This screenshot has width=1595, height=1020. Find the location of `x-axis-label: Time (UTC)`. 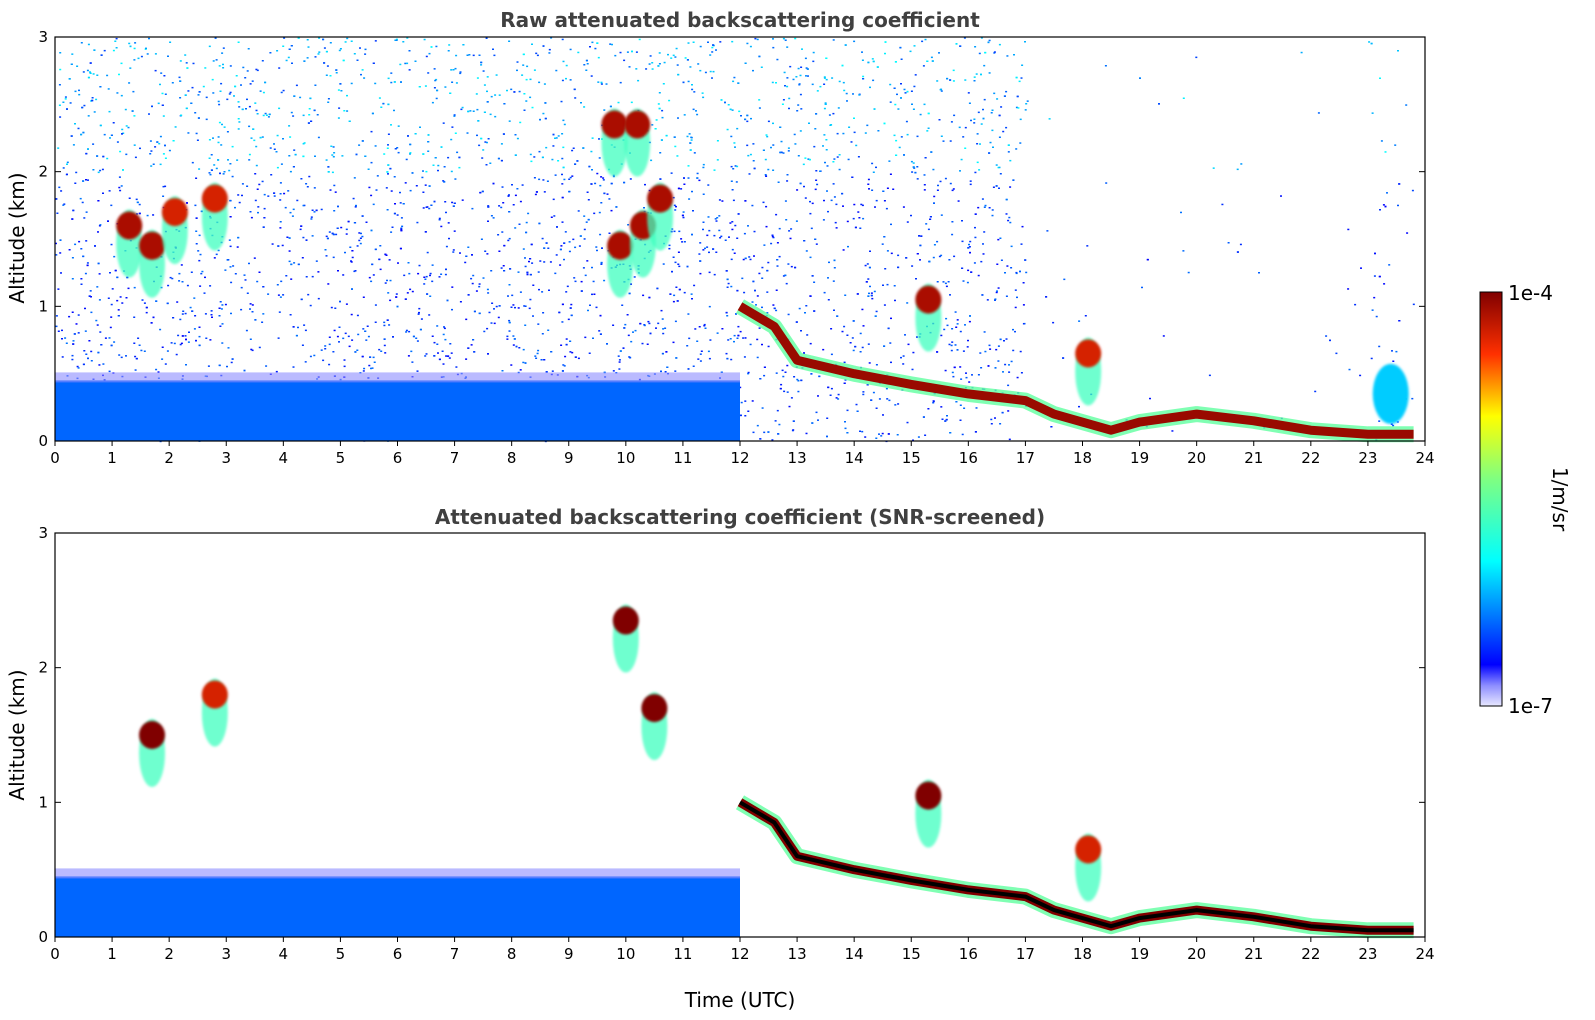

x-axis-label: Time (UTC) is located at coordinates (740, 1000).